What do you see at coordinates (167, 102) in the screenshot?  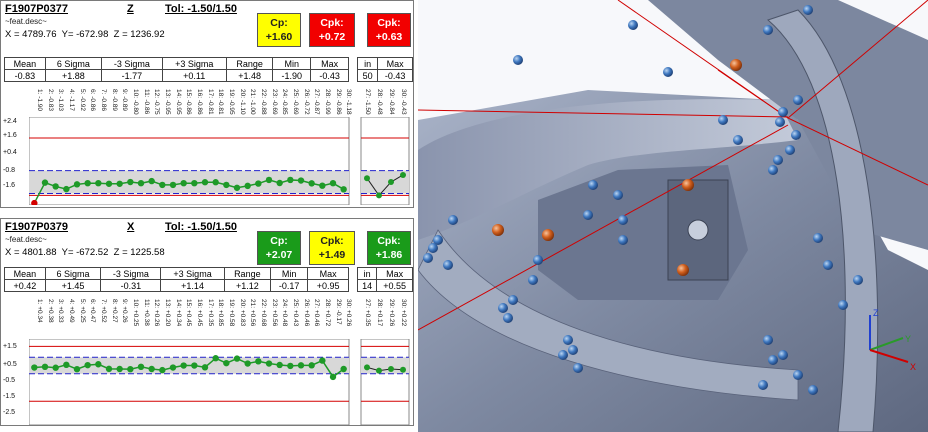 I see `tick-label: 13: -0.95` at bounding box center [167, 102].